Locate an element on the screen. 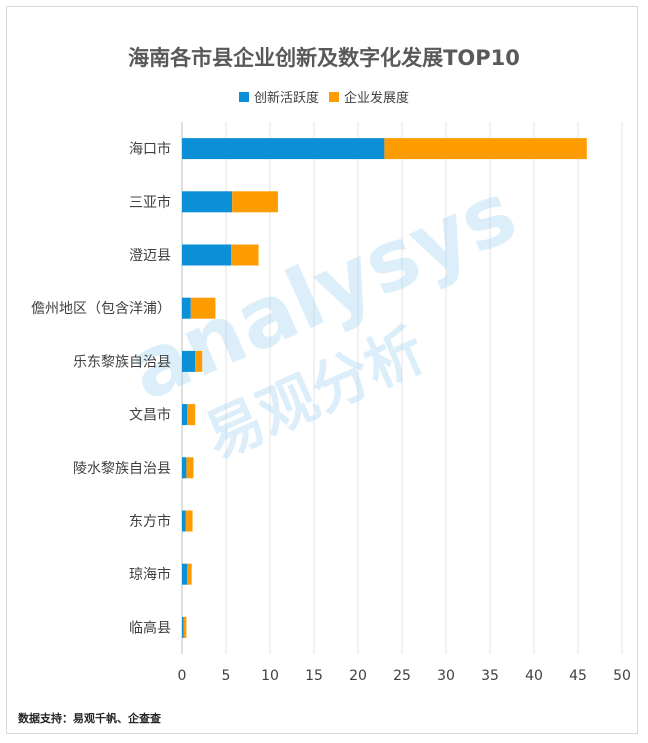 The width and height of the screenshot is (648, 743). x-tick-label: 35 is located at coordinates (490, 676).